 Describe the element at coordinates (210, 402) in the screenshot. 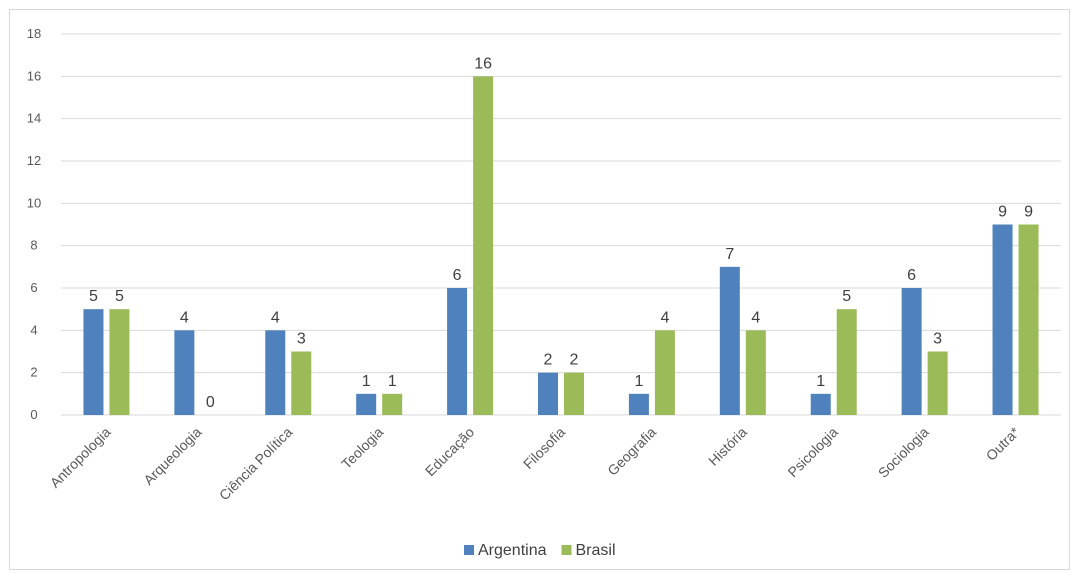

I see `data-label: 0` at that location.